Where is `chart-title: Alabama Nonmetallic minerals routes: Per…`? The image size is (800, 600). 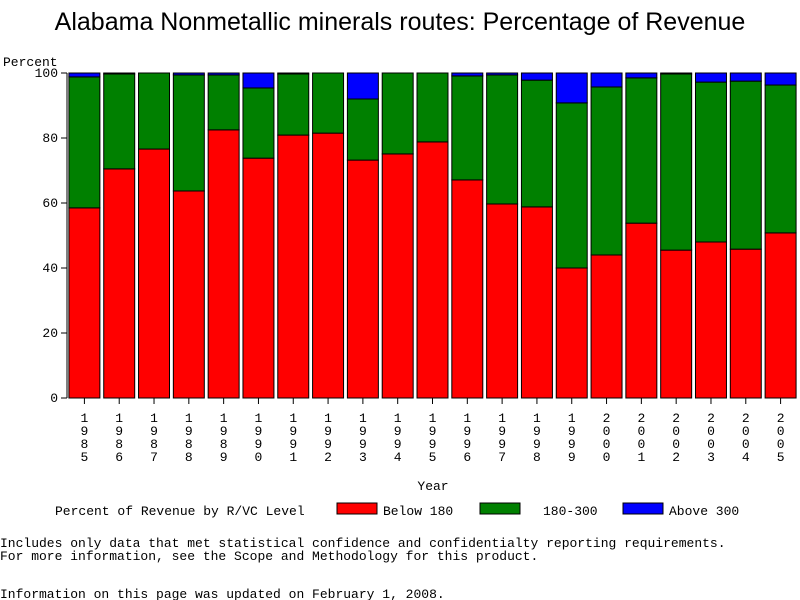 chart-title: Alabama Nonmetallic minerals routes: Per… is located at coordinates (400, 22).